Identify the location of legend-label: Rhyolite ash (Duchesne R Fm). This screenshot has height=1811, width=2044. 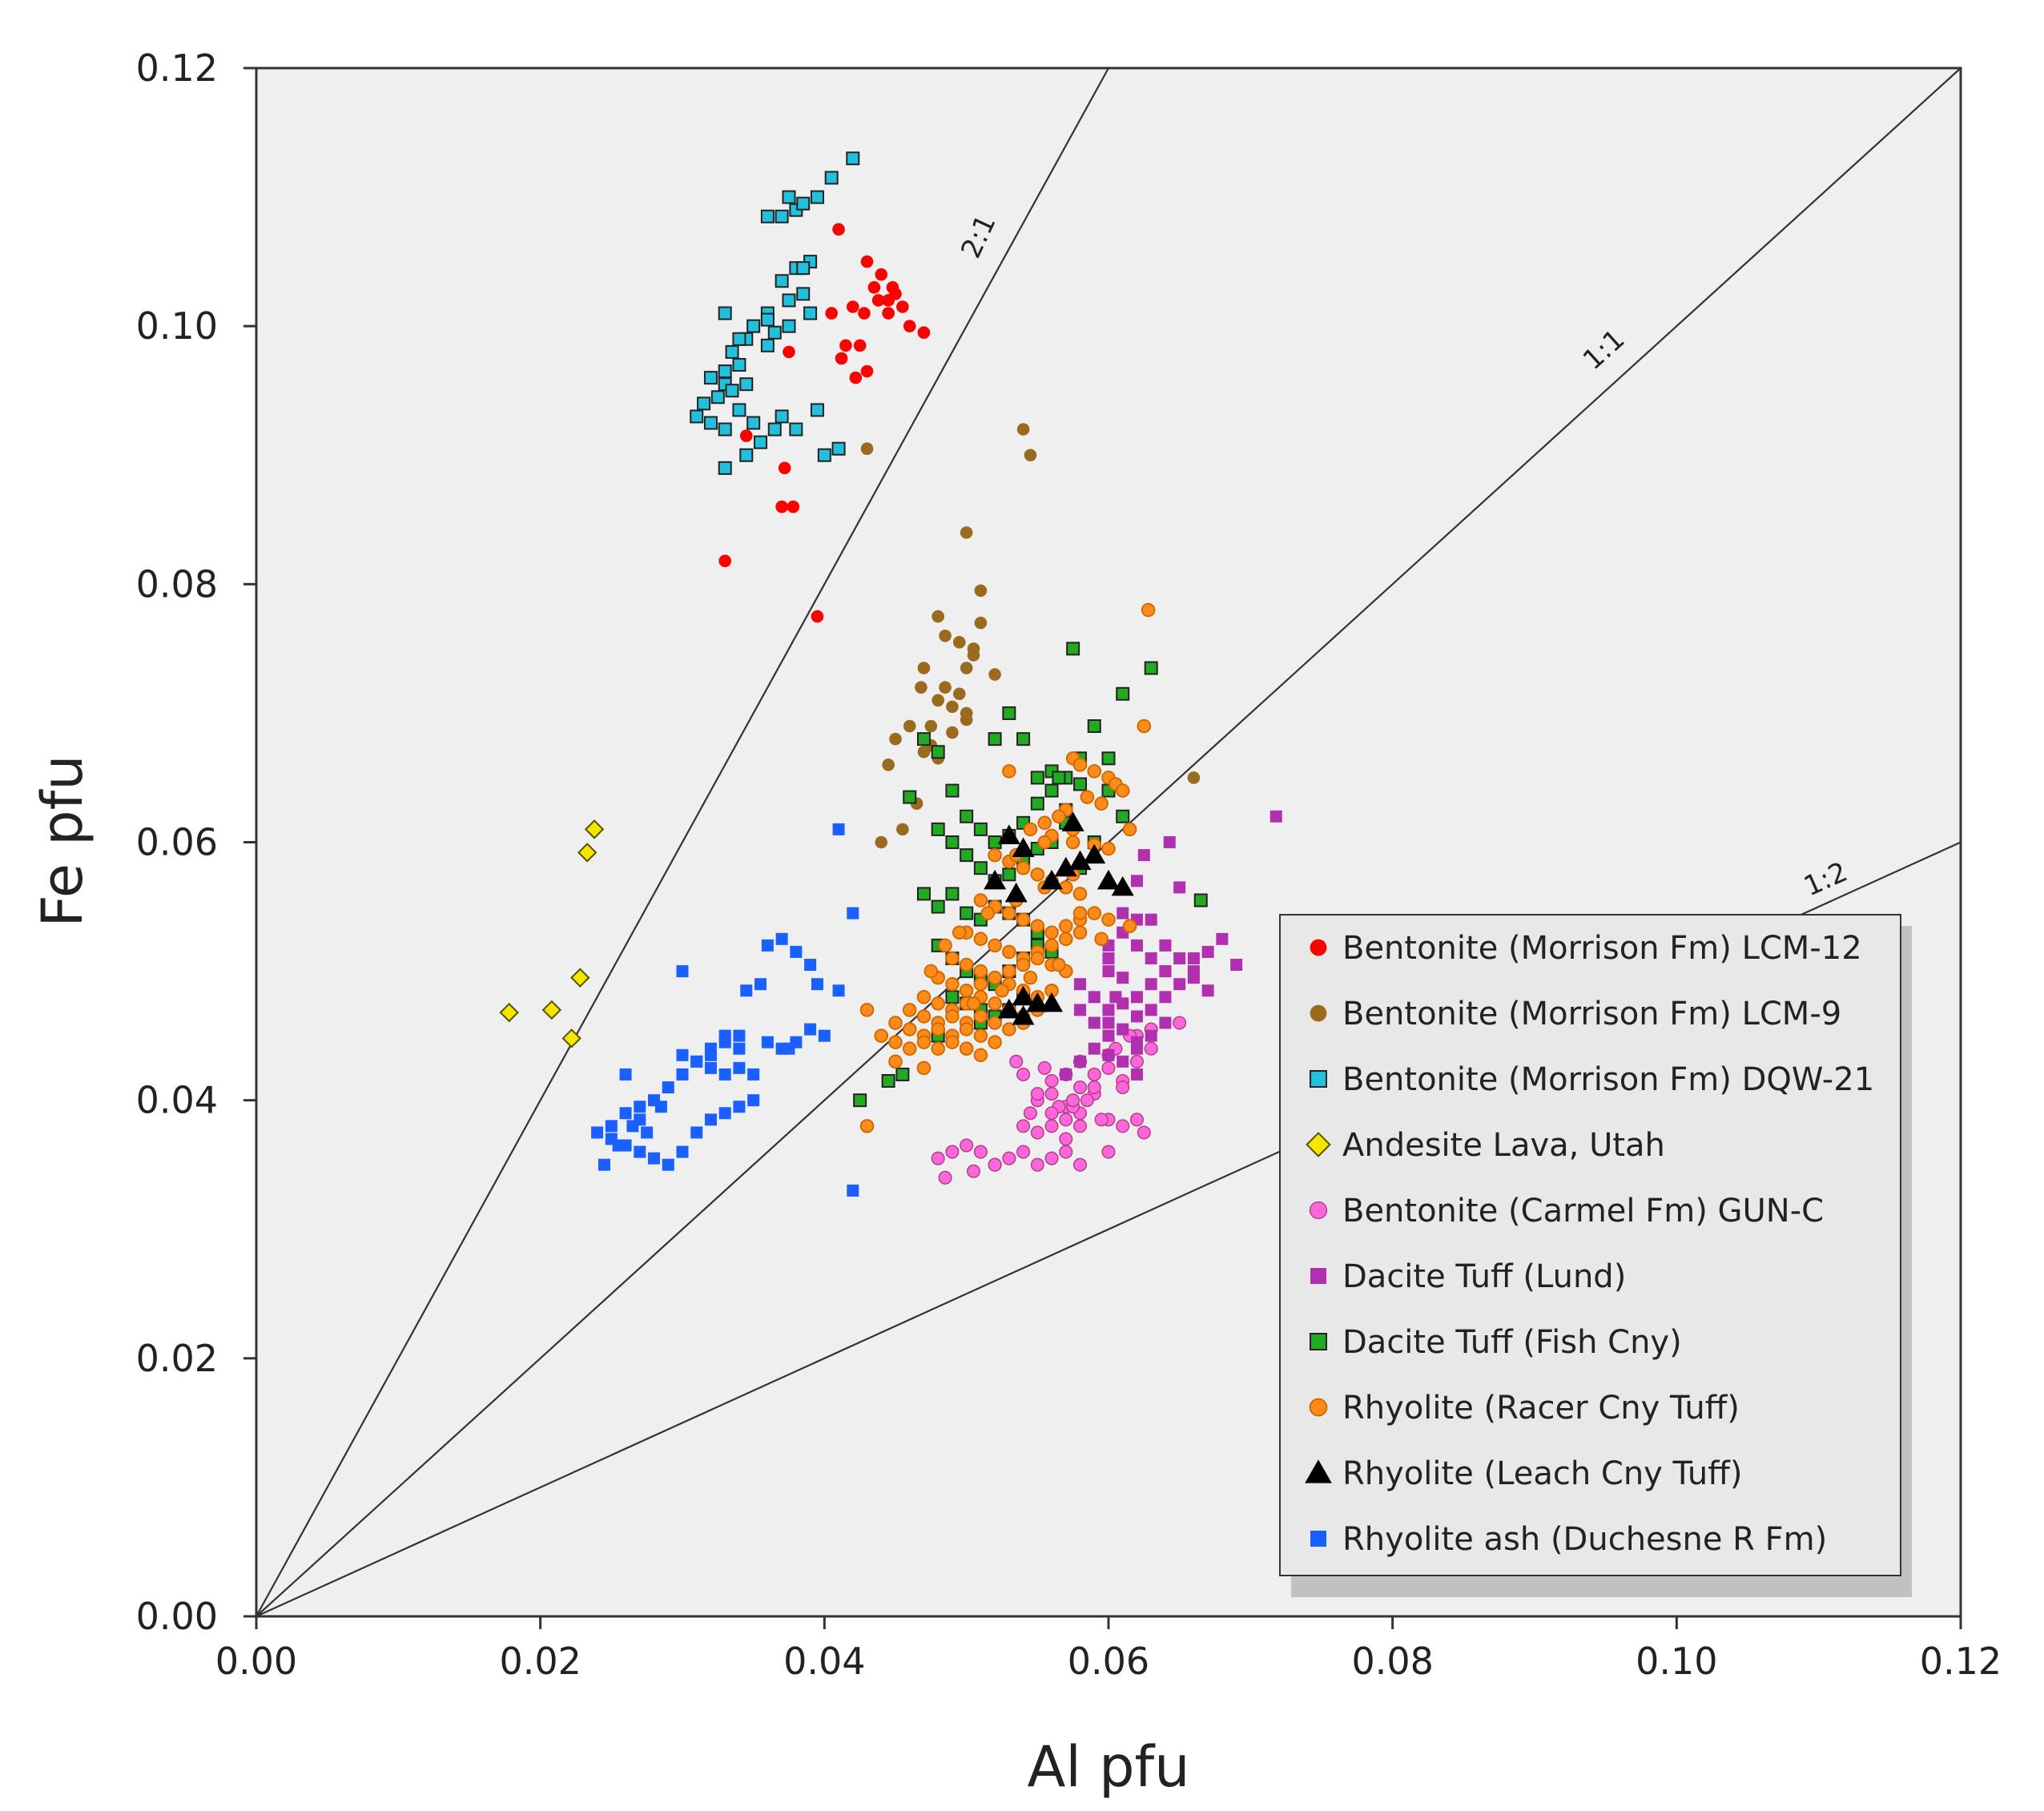
(1584, 1539).